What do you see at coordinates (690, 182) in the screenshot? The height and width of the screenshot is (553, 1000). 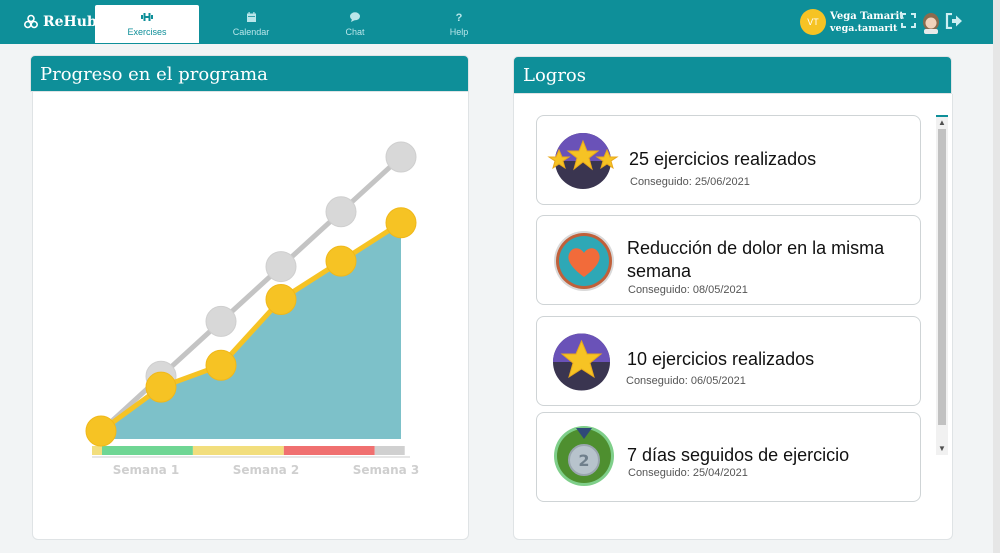 I see `achievement-date: Conseguido: 25/06/2021` at bounding box center [690, 182].